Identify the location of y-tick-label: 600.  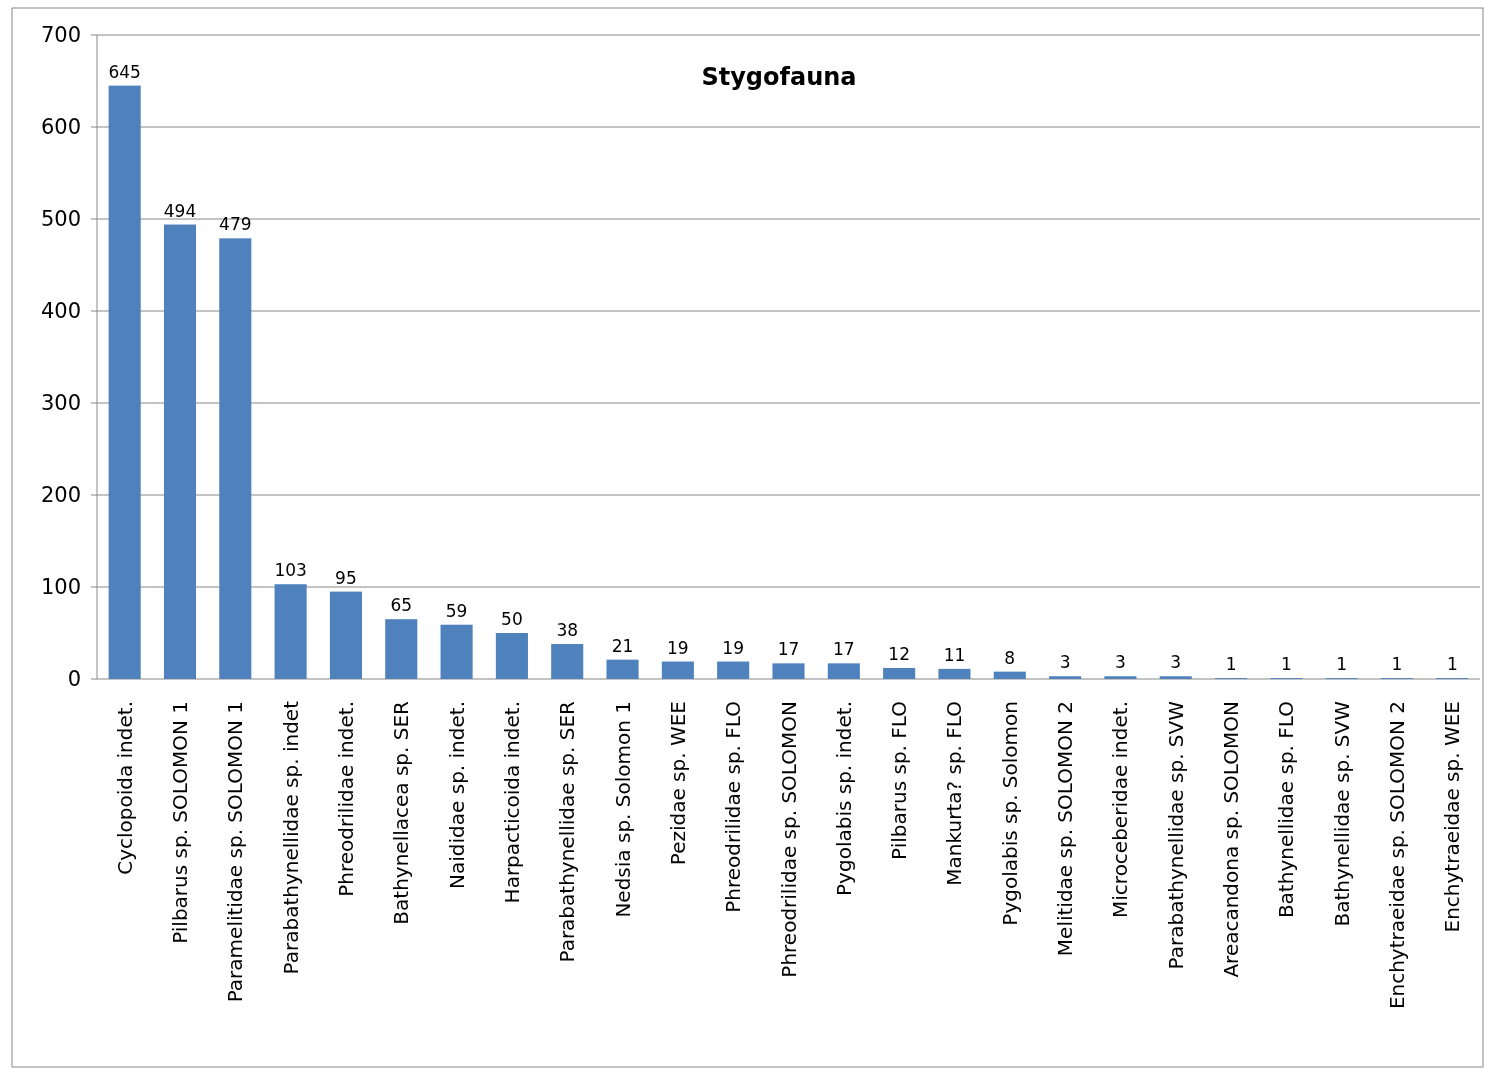
(60, 127).